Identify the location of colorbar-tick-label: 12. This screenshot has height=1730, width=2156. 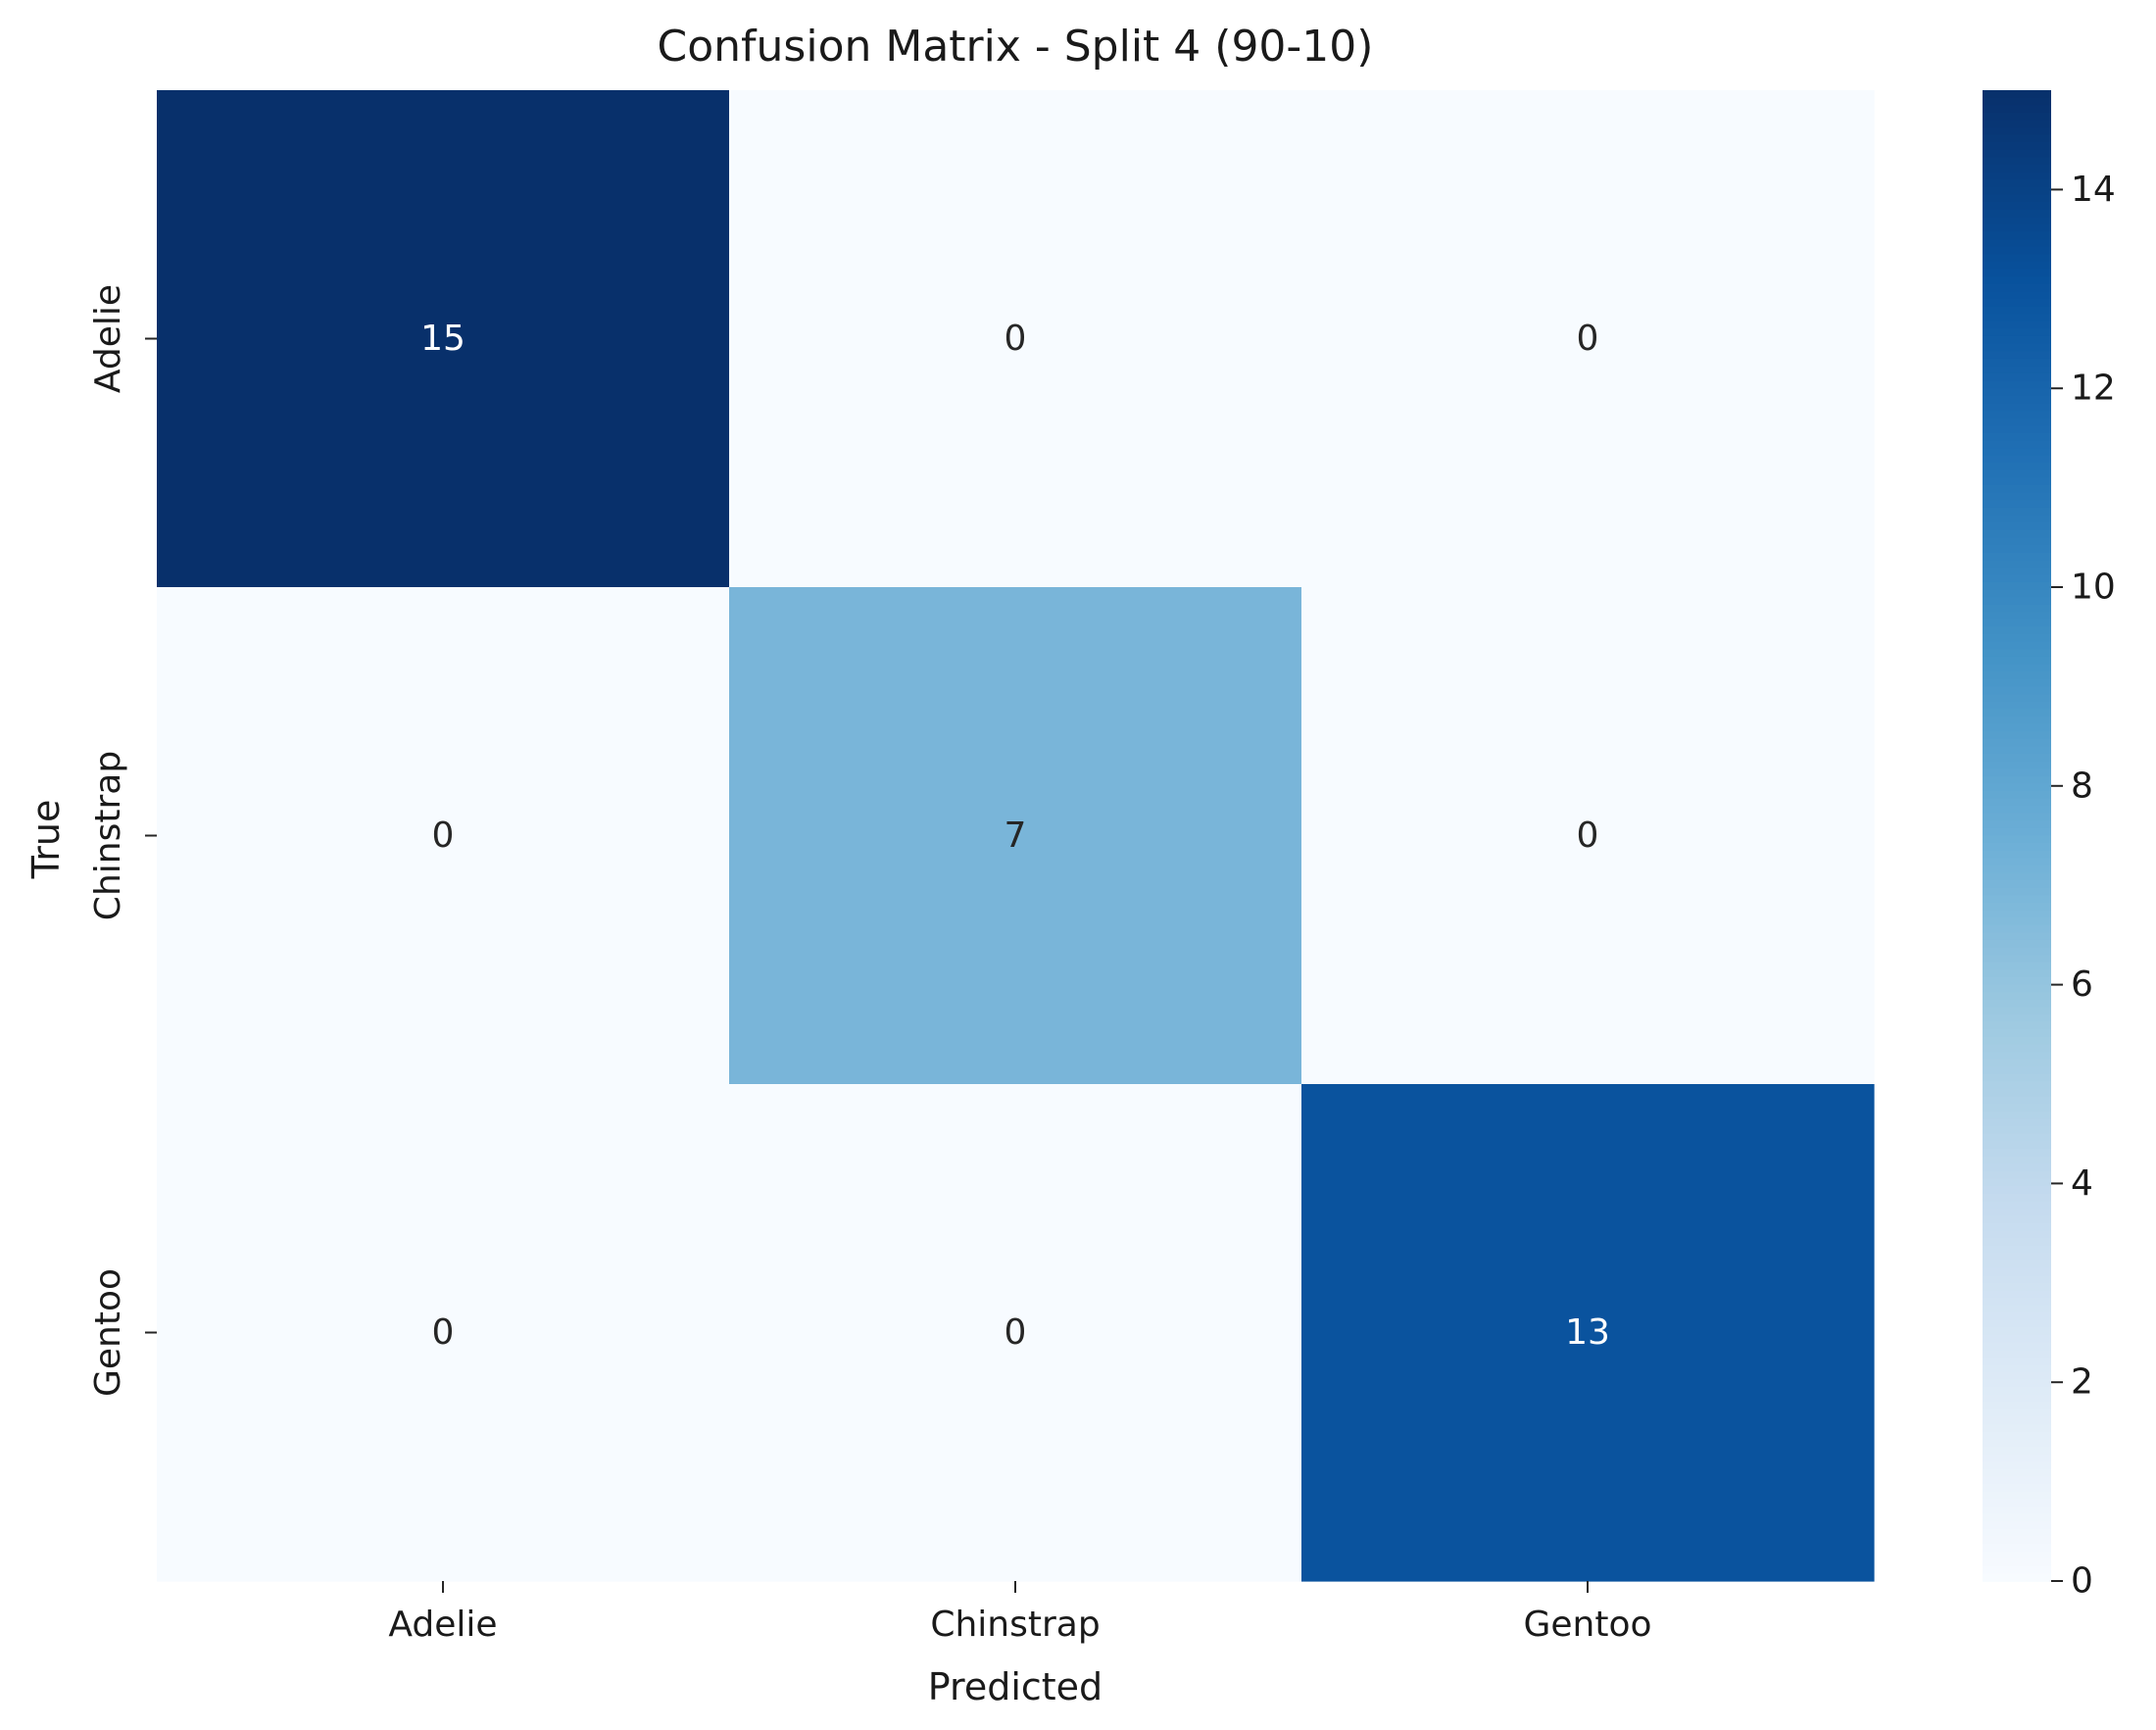
(2093, 389).